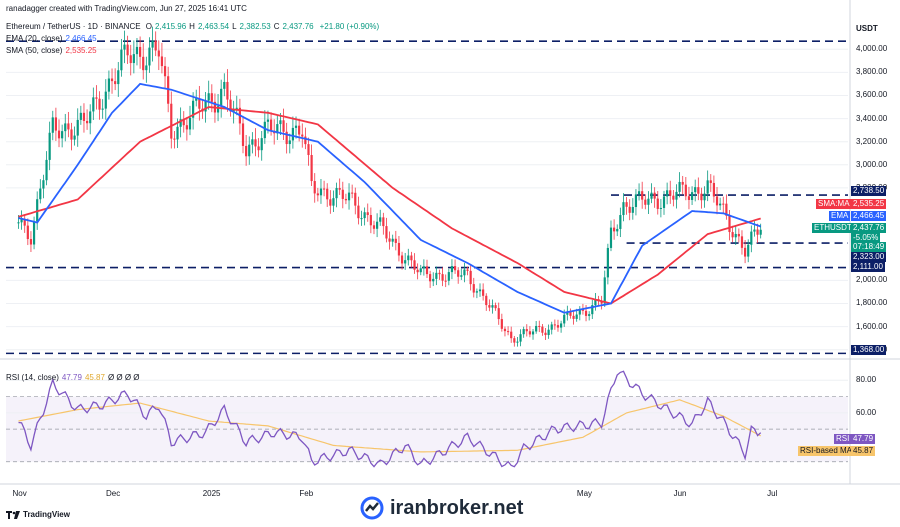  What do you see at coordinates (772, 493) in the screenshot?
I see `x-tick-label: Jul` at bounding box center [772, 493].